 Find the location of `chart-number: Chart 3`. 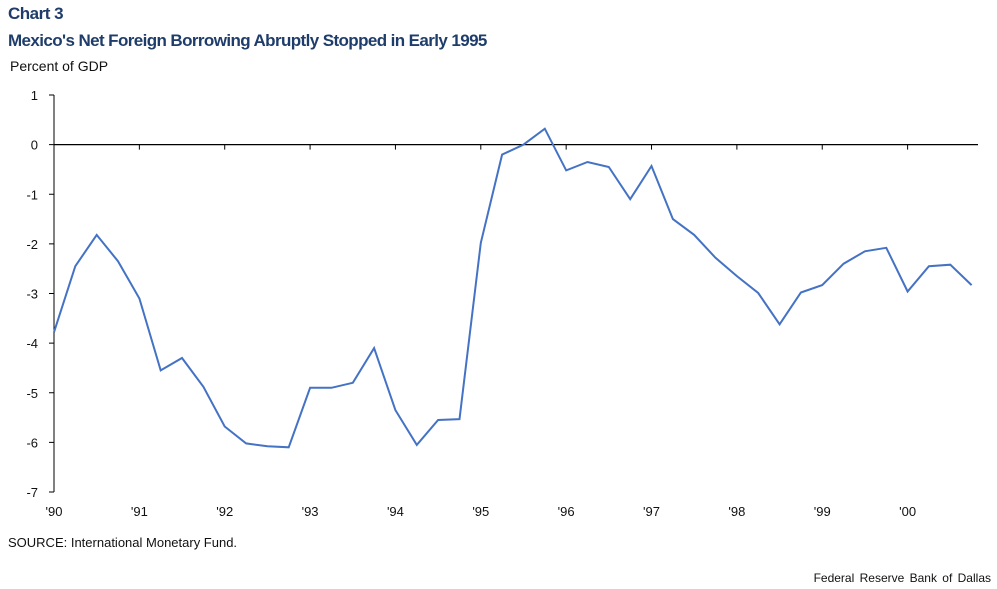

chart-number: Chart 3 is located at coordinates (36, 13).